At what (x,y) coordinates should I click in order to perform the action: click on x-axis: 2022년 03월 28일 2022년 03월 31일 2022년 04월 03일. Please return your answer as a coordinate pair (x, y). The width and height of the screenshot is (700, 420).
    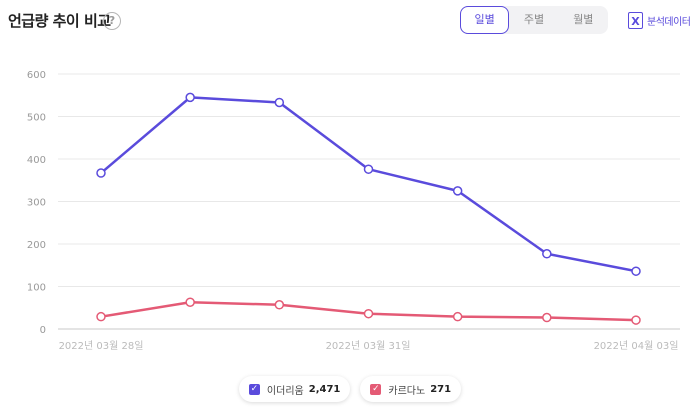
    Looking at the image, I should click on (369, 346).